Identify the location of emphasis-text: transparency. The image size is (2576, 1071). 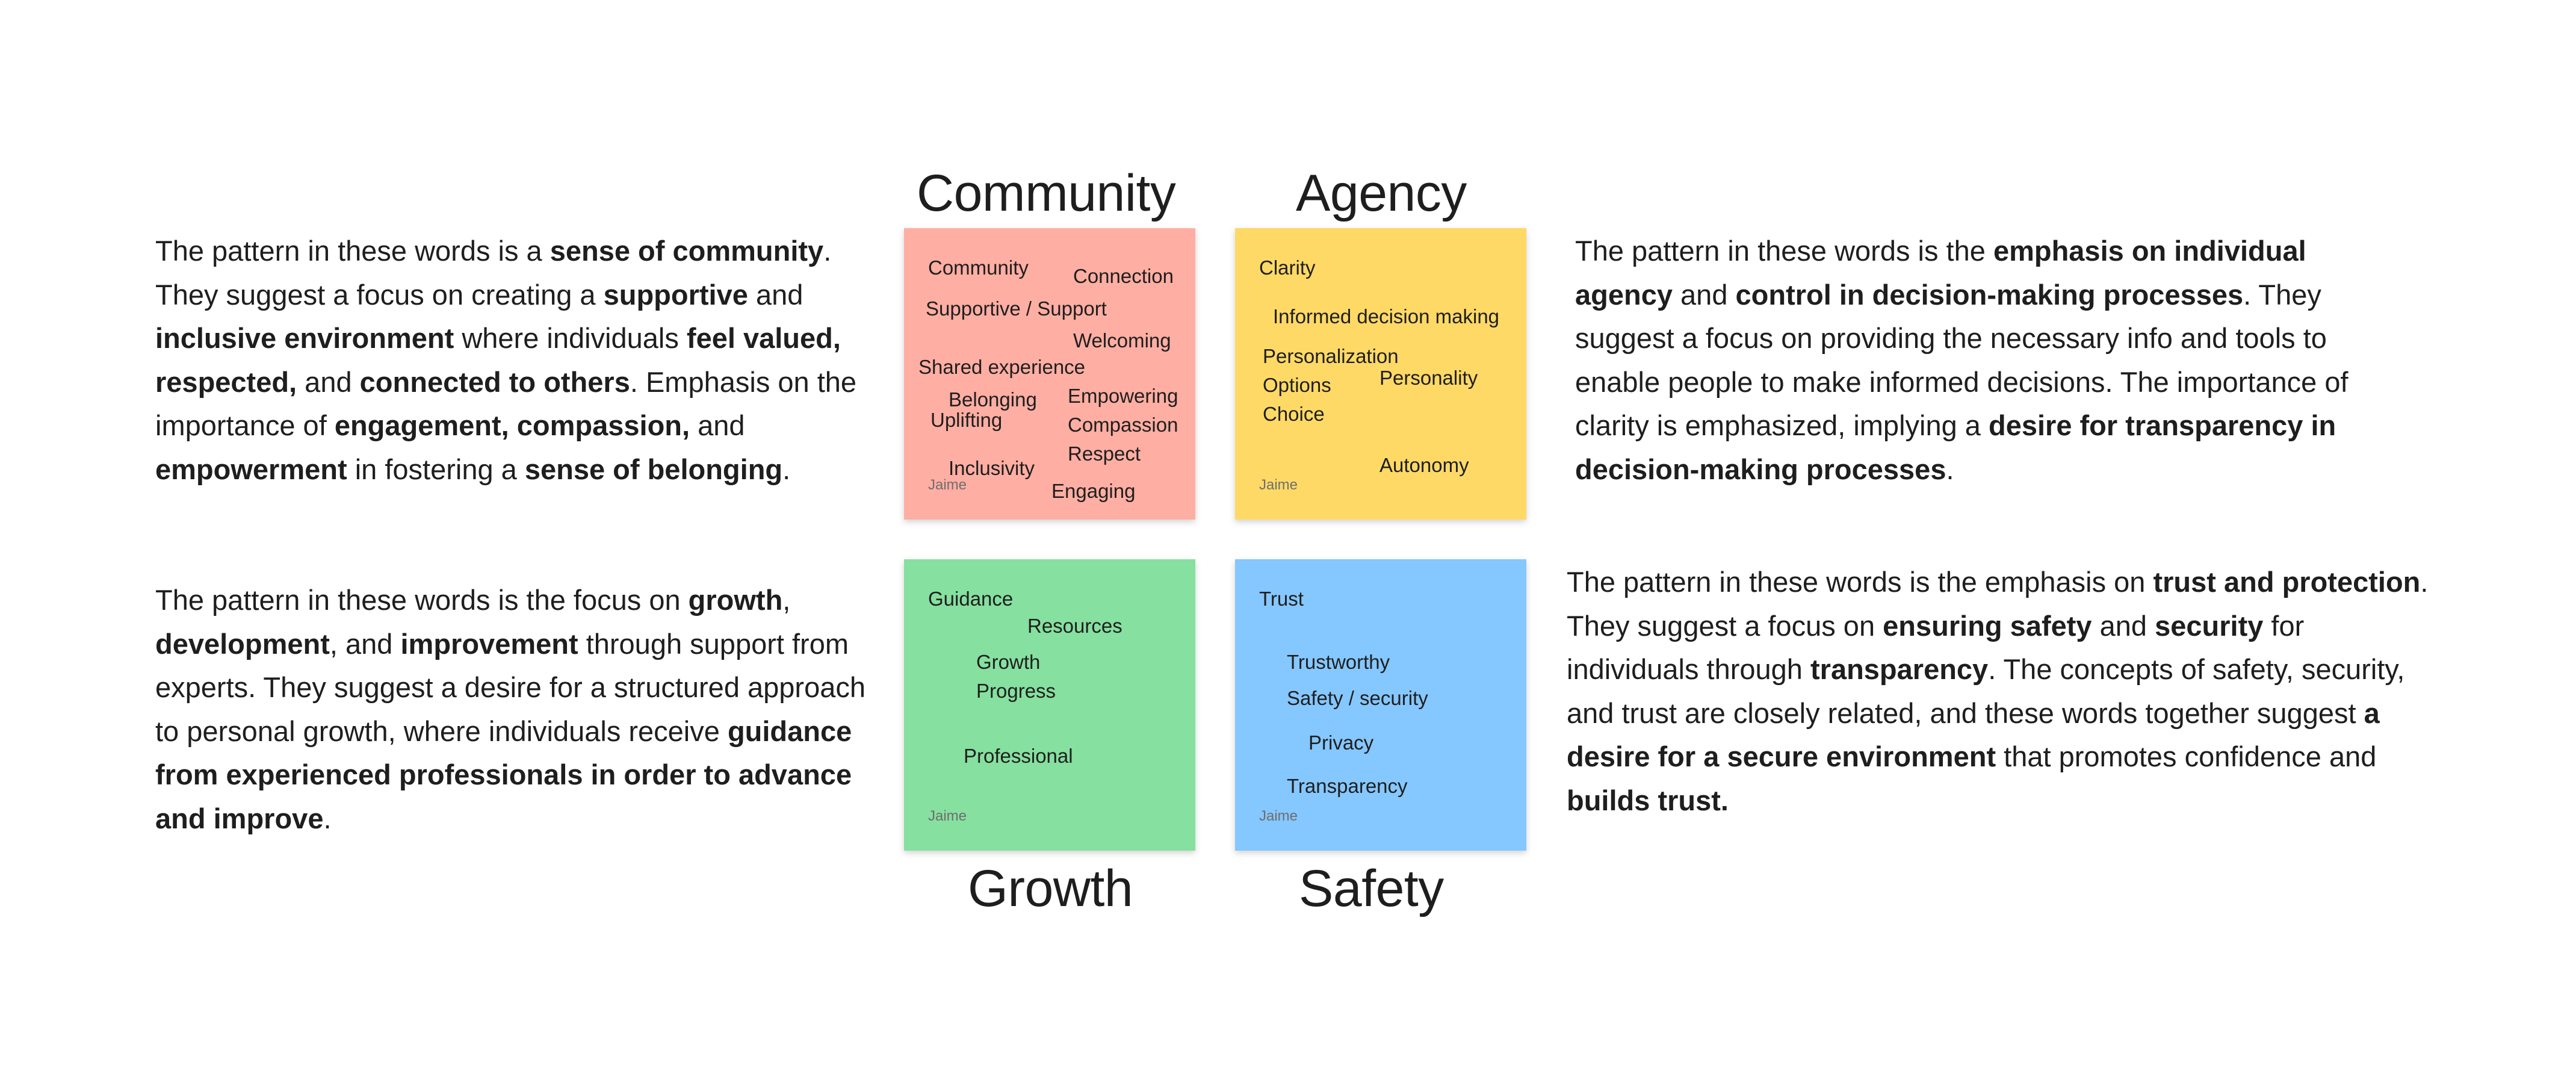
(1900, 669).